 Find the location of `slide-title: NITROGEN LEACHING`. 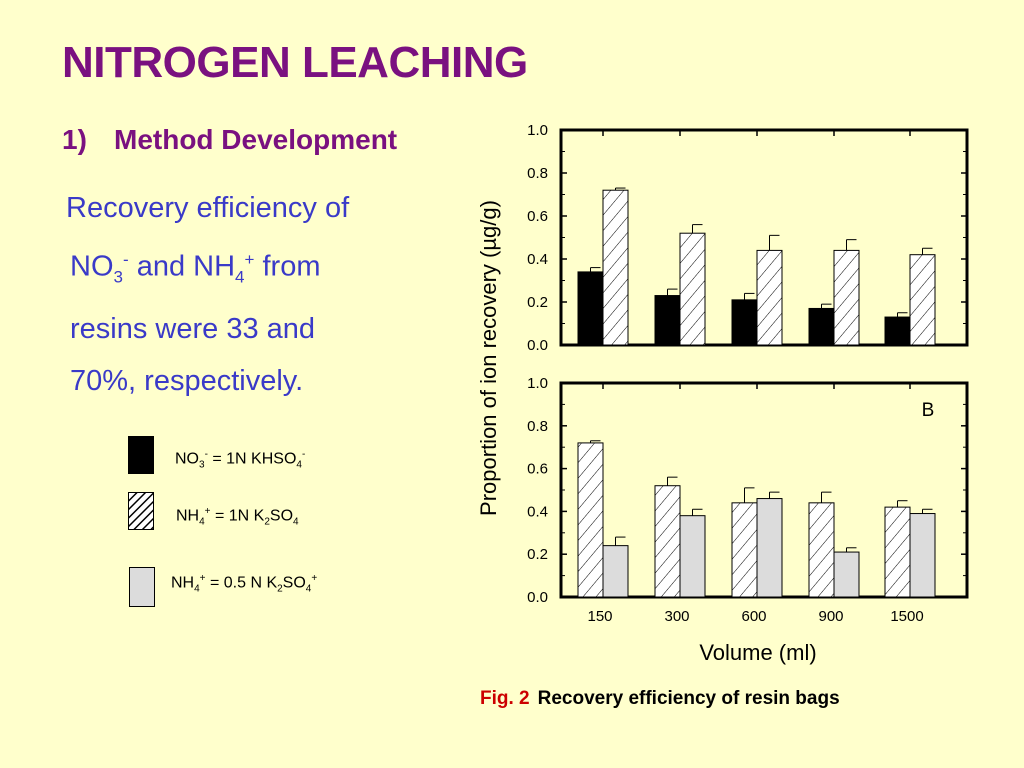

slide-title: NITROGEN LEACHING is located at coordinates (295, 62).